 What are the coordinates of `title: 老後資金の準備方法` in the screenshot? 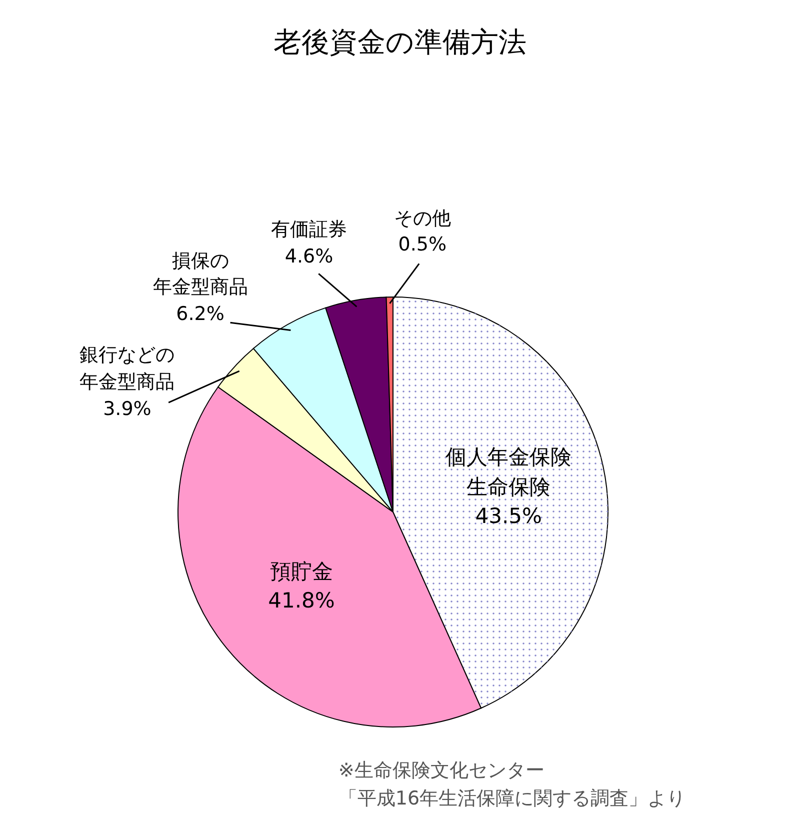 It's located at (400, 42).